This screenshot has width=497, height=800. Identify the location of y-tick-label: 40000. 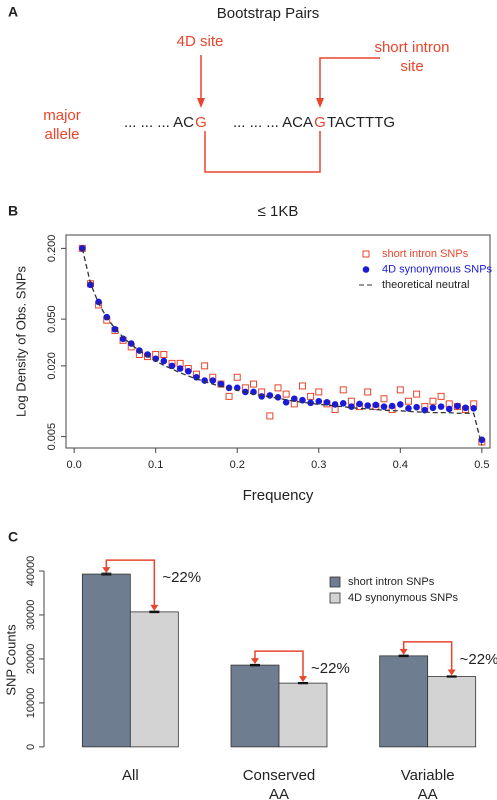
(31, 571).